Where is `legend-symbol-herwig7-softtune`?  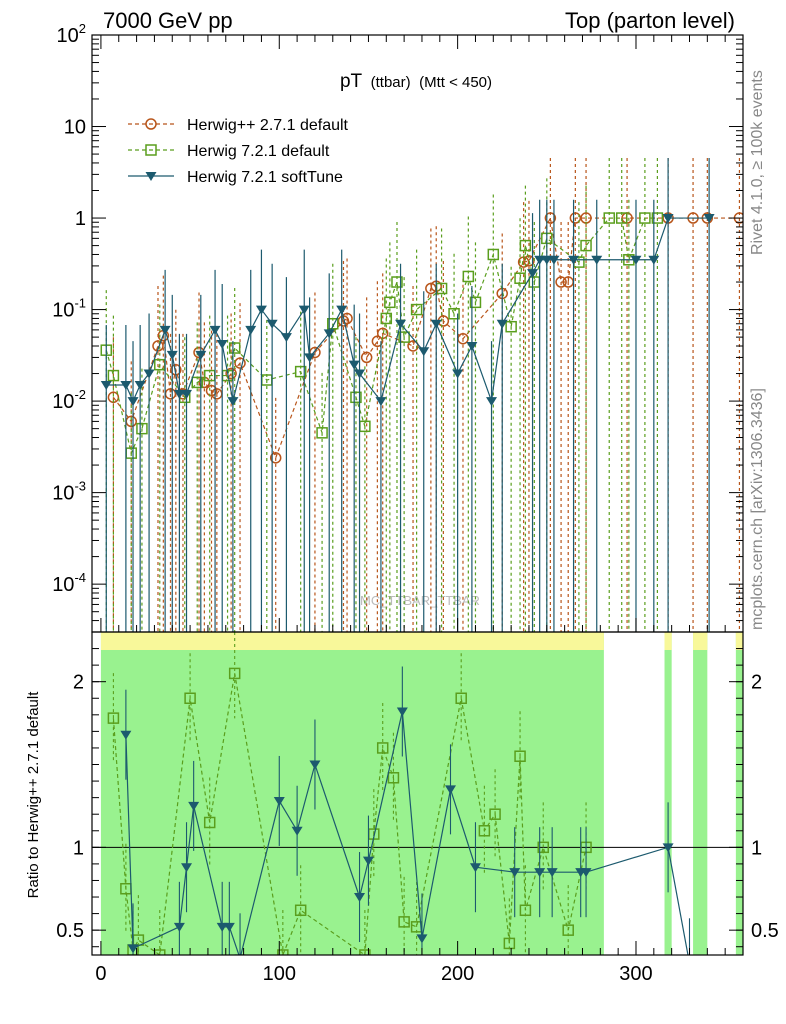
legend-symbol-herwig7-softtune is located at coordinates (151, 176).